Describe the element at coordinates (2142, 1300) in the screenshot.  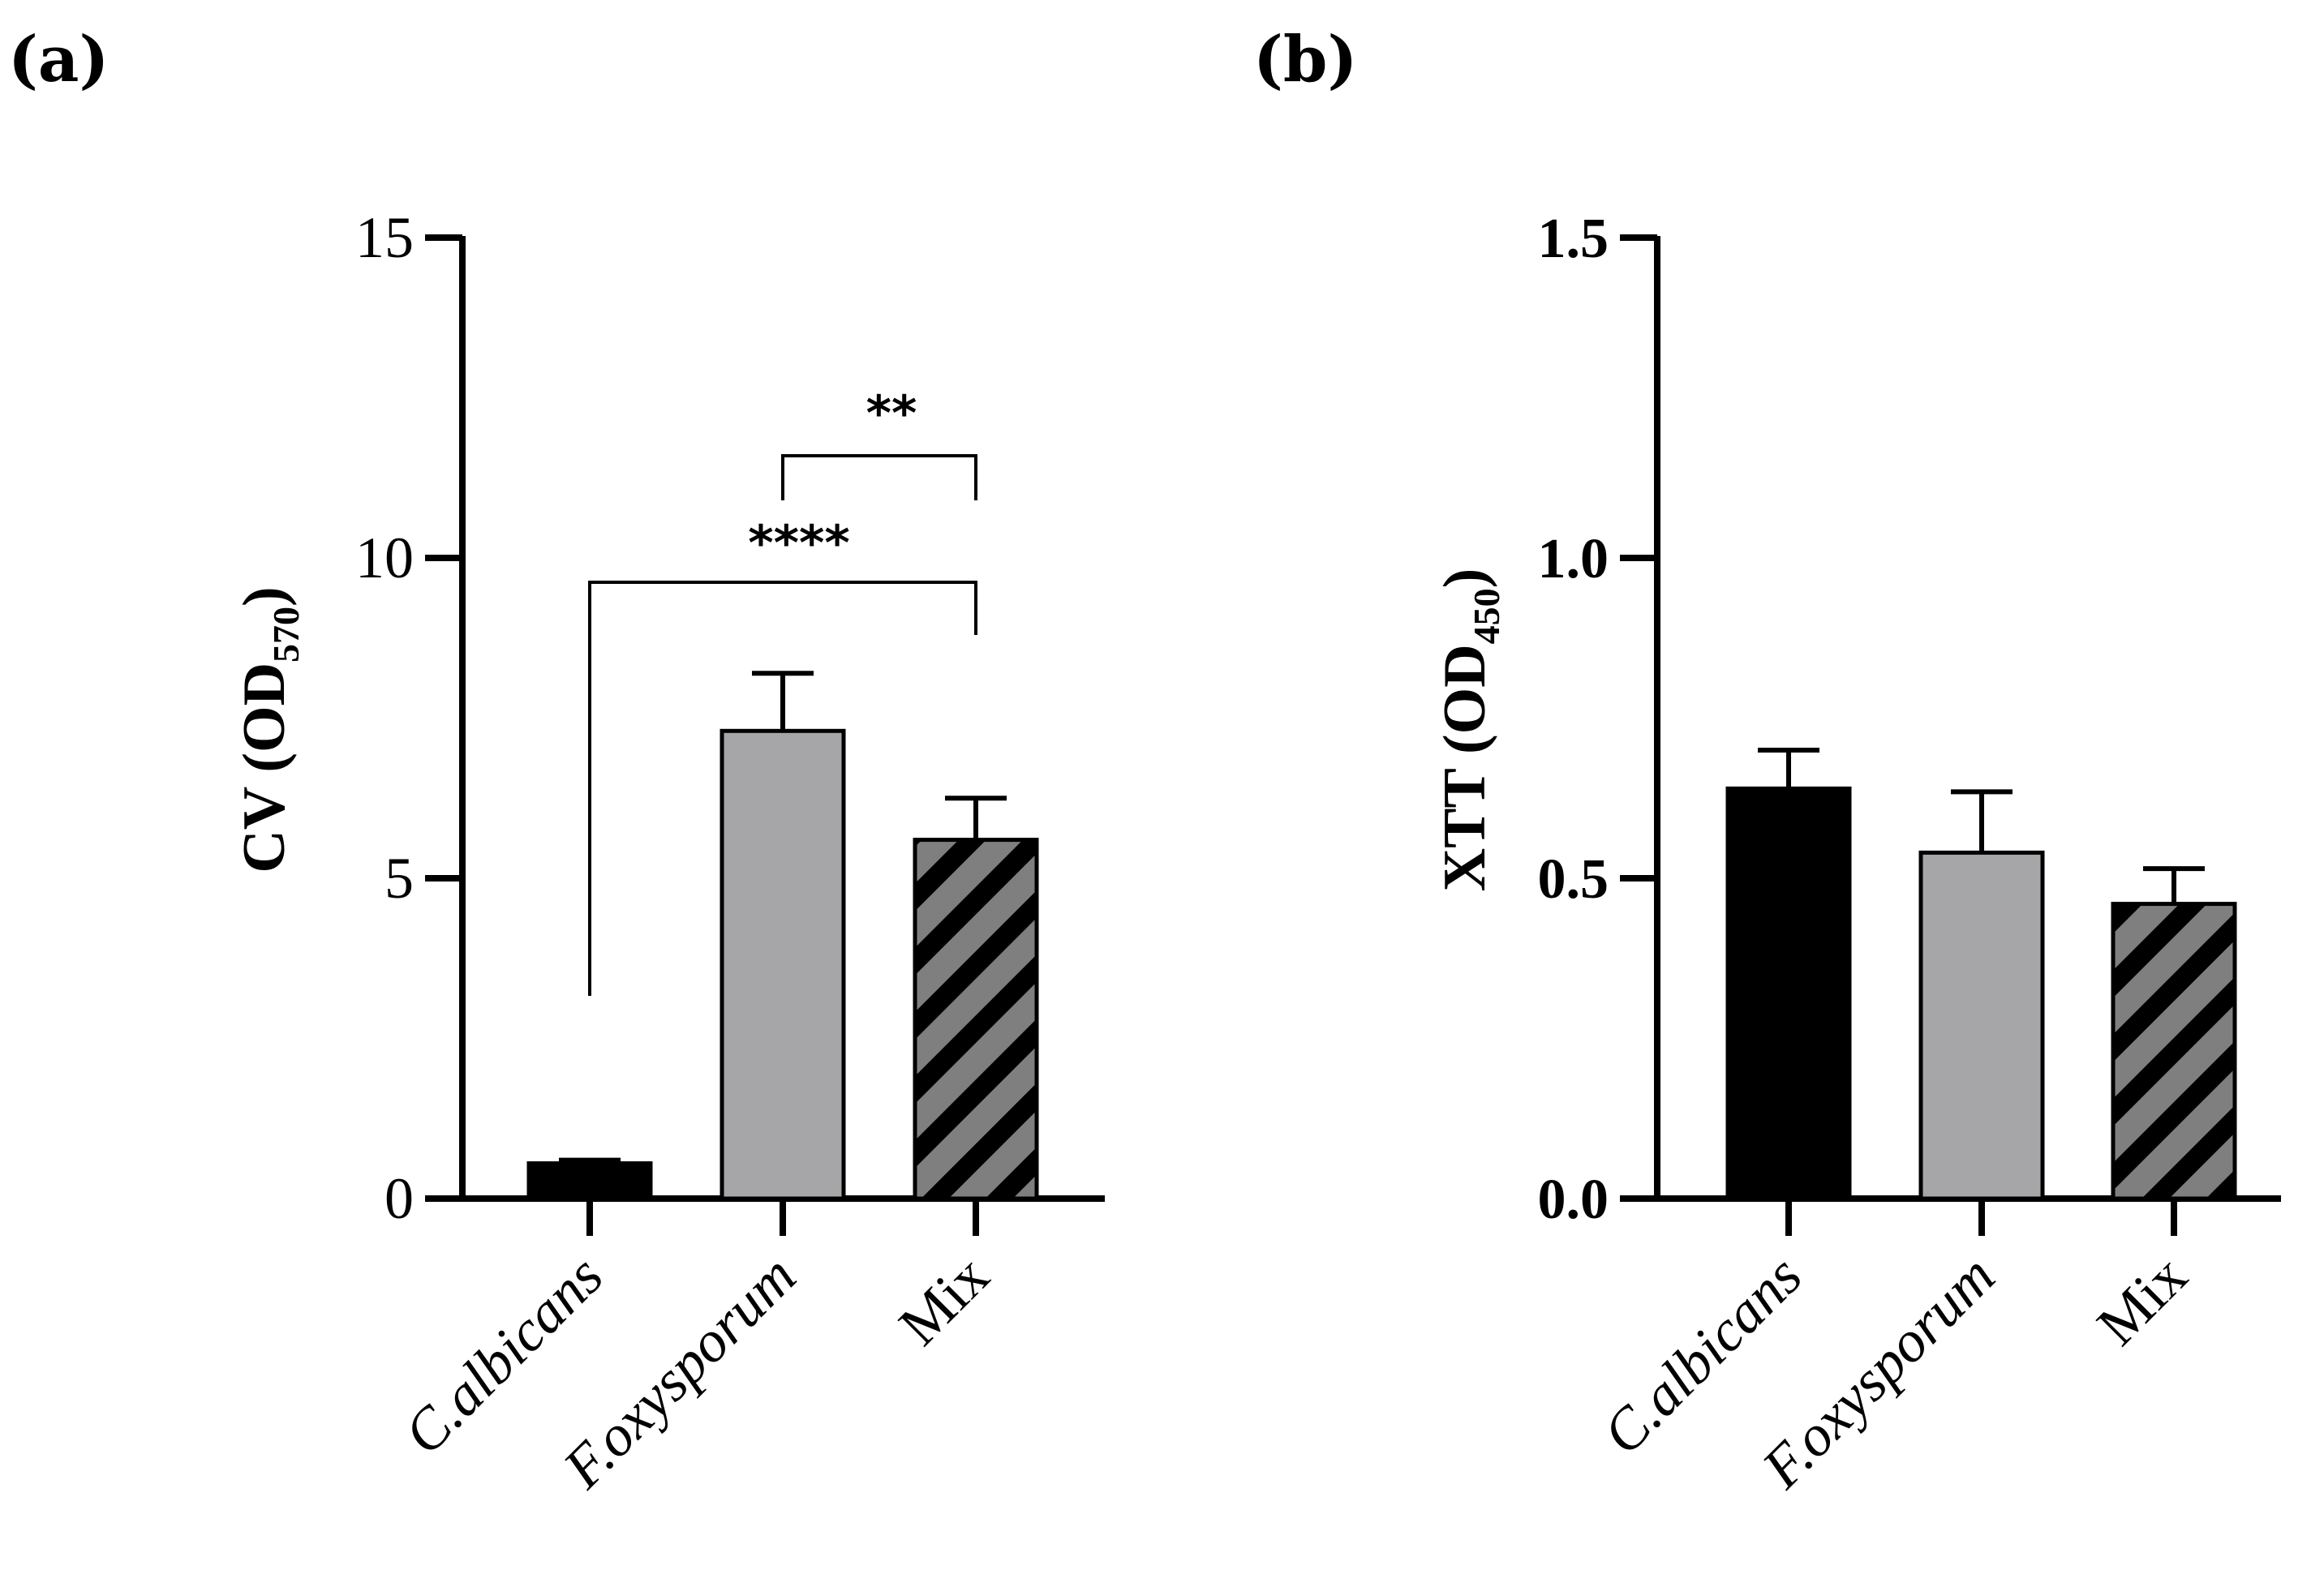
I see `panel-b-category-label: Mix` at that location.